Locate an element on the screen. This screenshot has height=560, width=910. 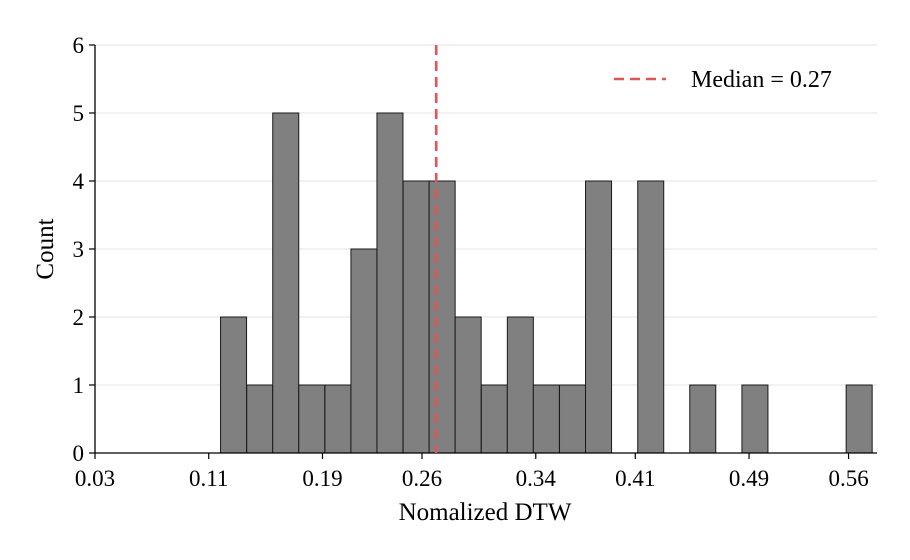
x-tick-label-0.19: 0.19 is located at coordinates (322, 478).